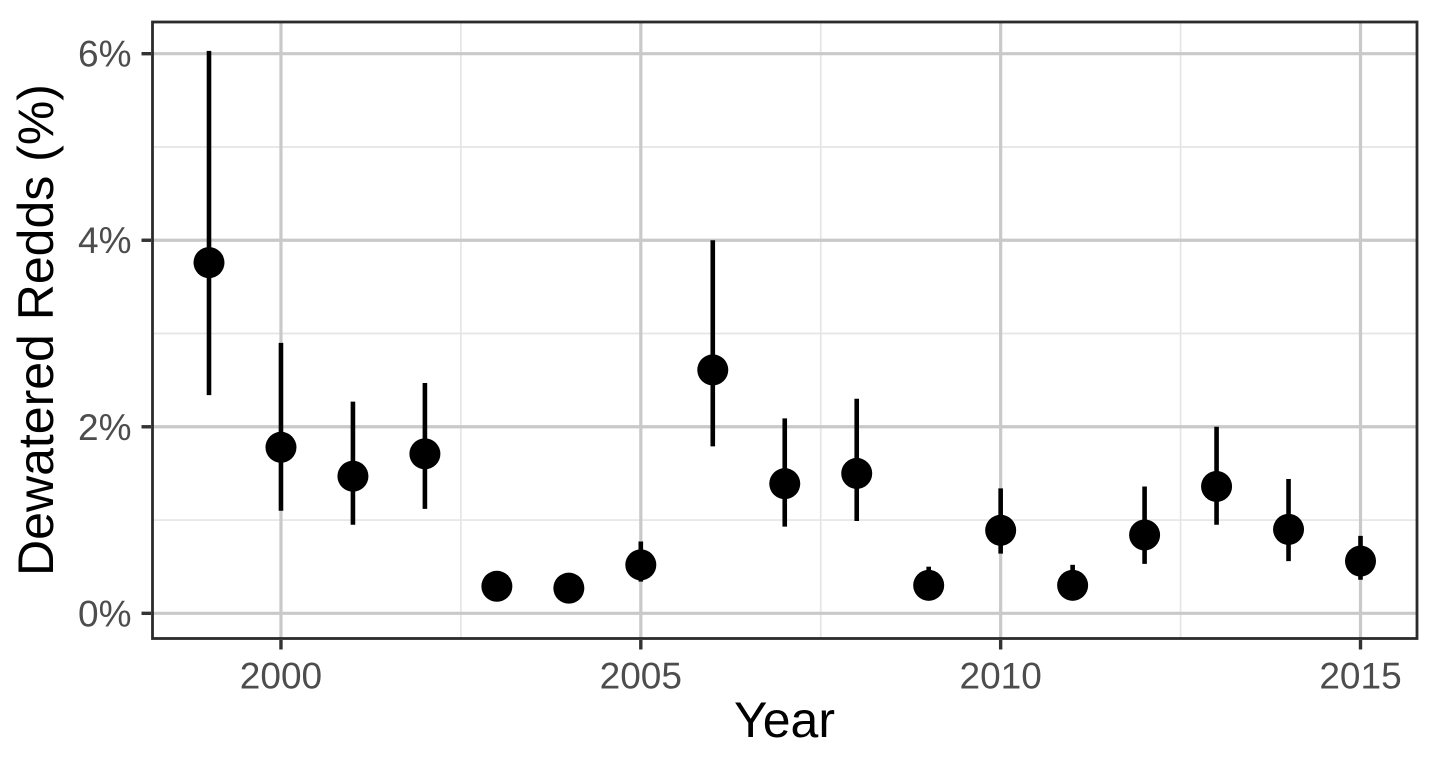 The width and height of the screenshot is (1440, 768). I want to click on y-tick-label: 6%, so click(104, 54).